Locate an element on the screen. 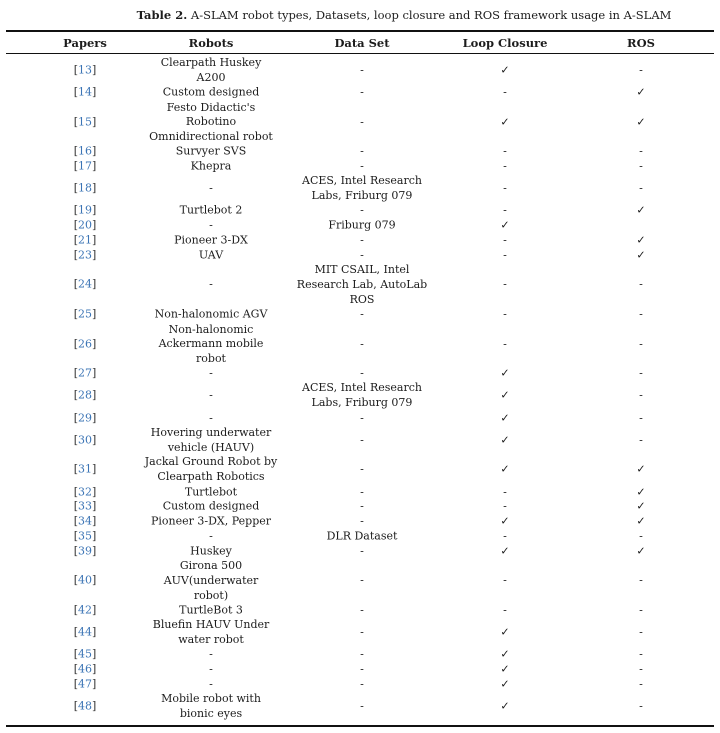 The height and width of the screenshot is (733, 720). citation-link: [13] is located at coordinates (85, 69).